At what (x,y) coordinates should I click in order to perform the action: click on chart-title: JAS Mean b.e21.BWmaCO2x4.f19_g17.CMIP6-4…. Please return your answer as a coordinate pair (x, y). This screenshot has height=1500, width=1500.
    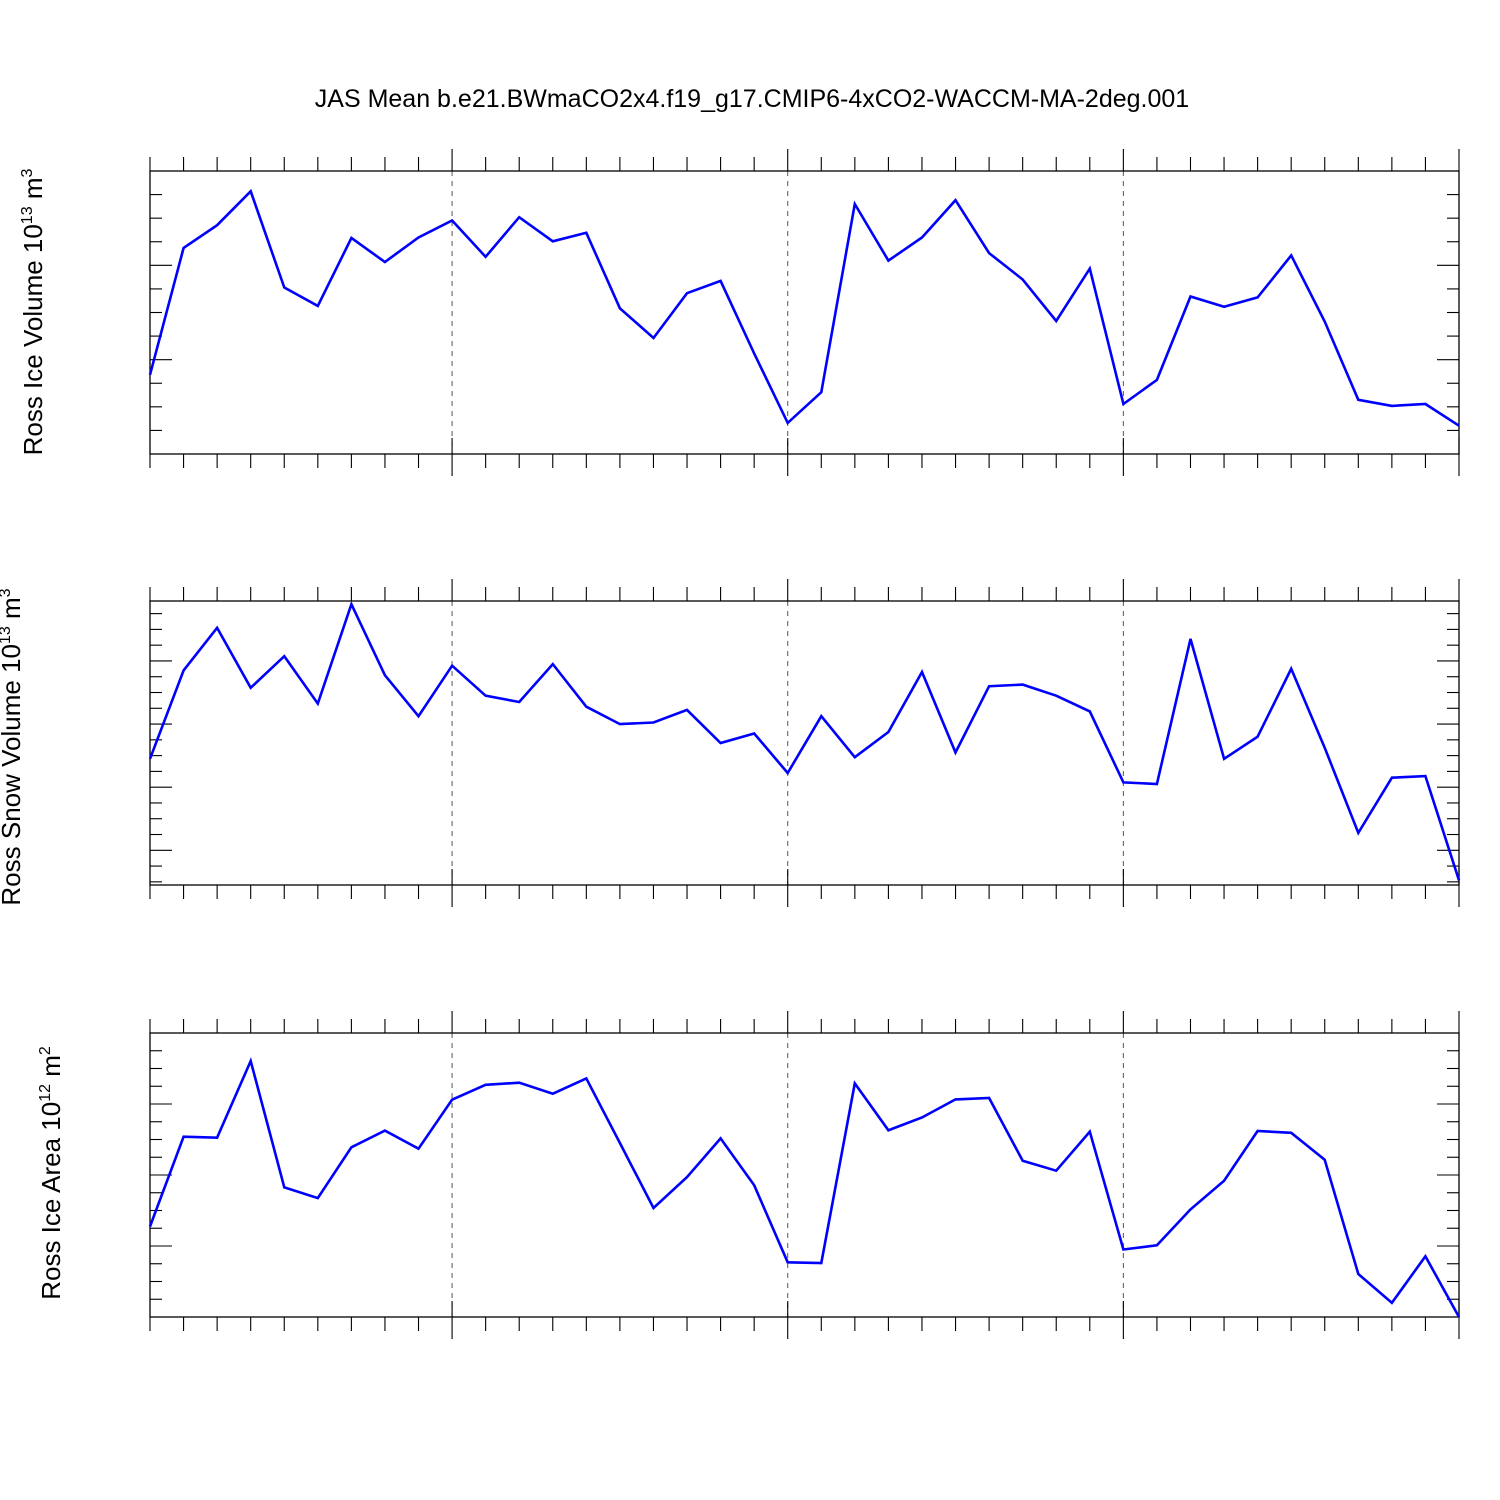
    Looking at the image, I should click on (752, 99).